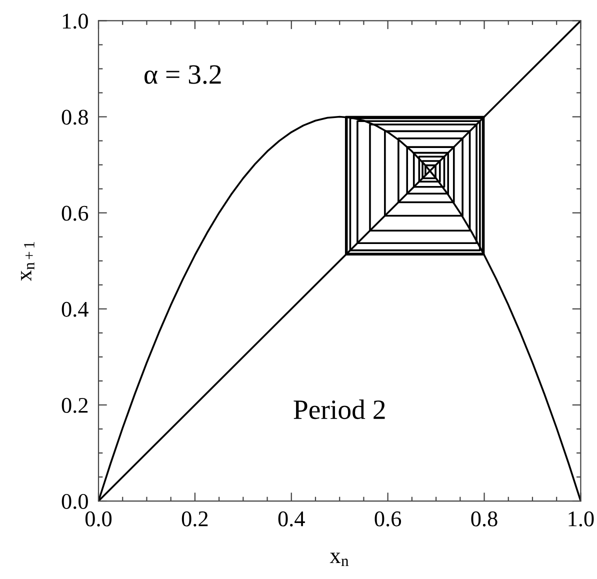  What do you see at coordinates (98, 518) in the screenshot?
I see `x-tick-label: 0.0` at bounding box center [98, 518].